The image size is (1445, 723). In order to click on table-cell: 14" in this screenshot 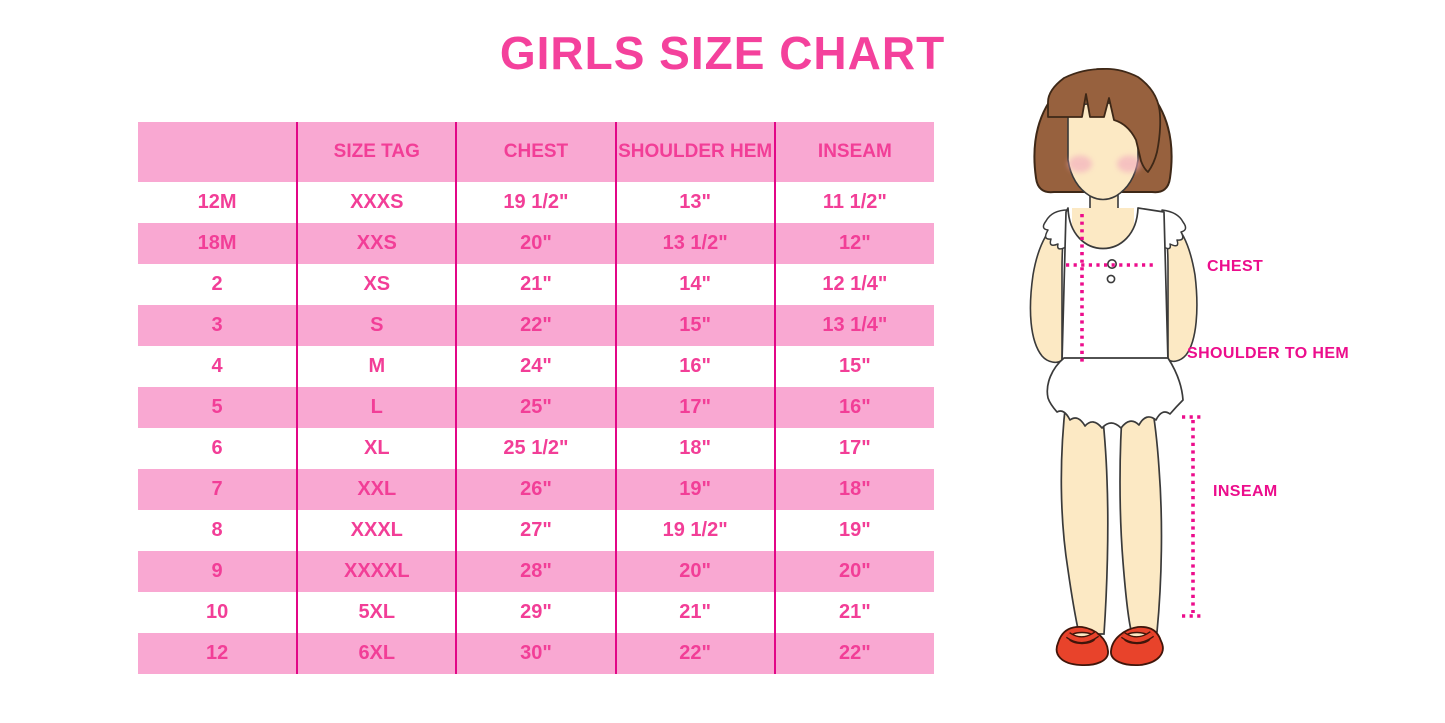, I will do `click(694, 284)`.